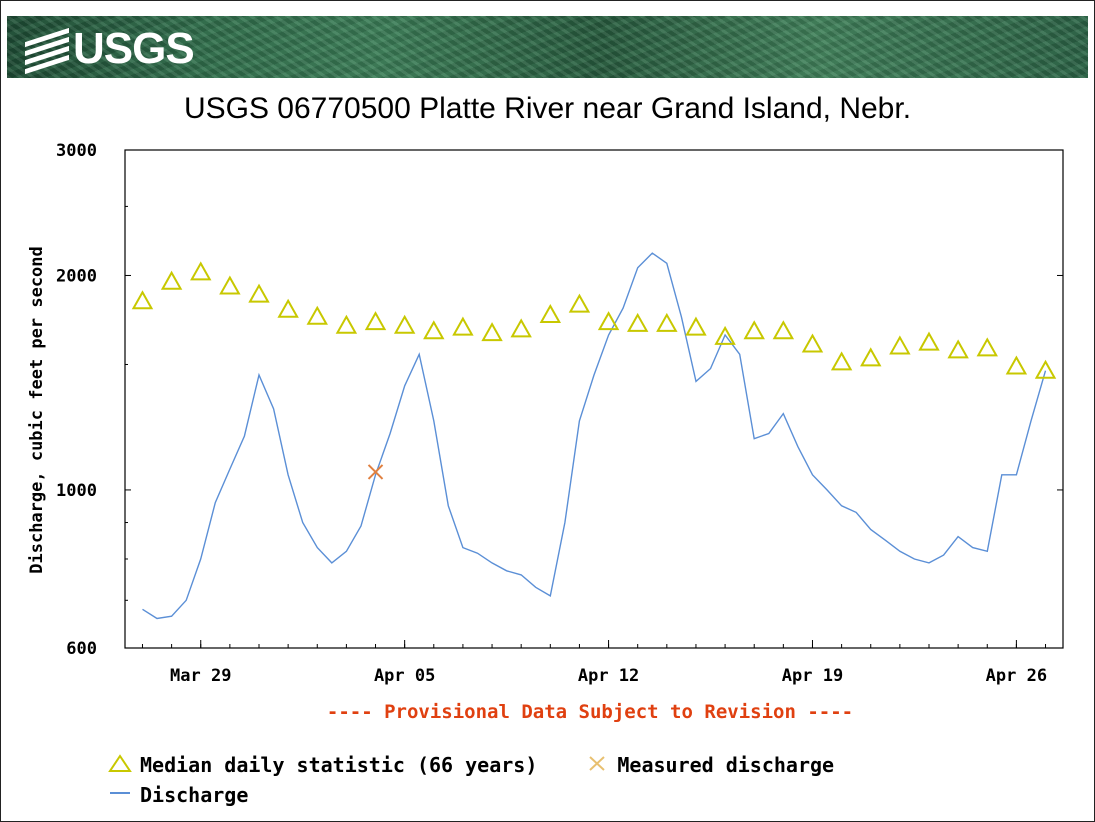 The image size is (1095, 822). I want to click on usgs-logo-text: USGS, so click(134, 48).